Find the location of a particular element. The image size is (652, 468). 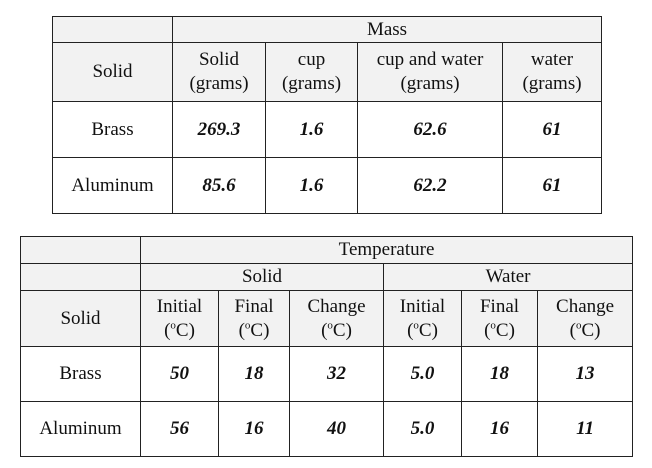

mass-col-header: cup (grams) is located at coordinates (311, 72).